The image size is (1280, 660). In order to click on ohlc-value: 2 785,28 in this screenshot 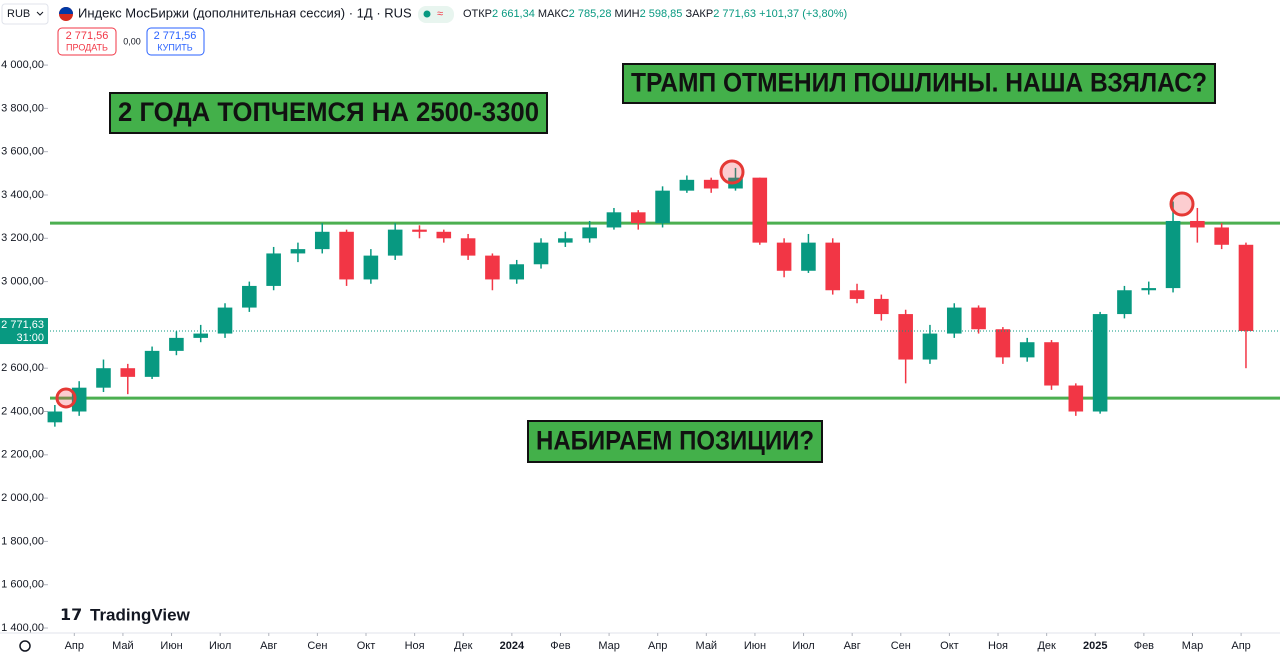, I will do `click(590, 14)`.